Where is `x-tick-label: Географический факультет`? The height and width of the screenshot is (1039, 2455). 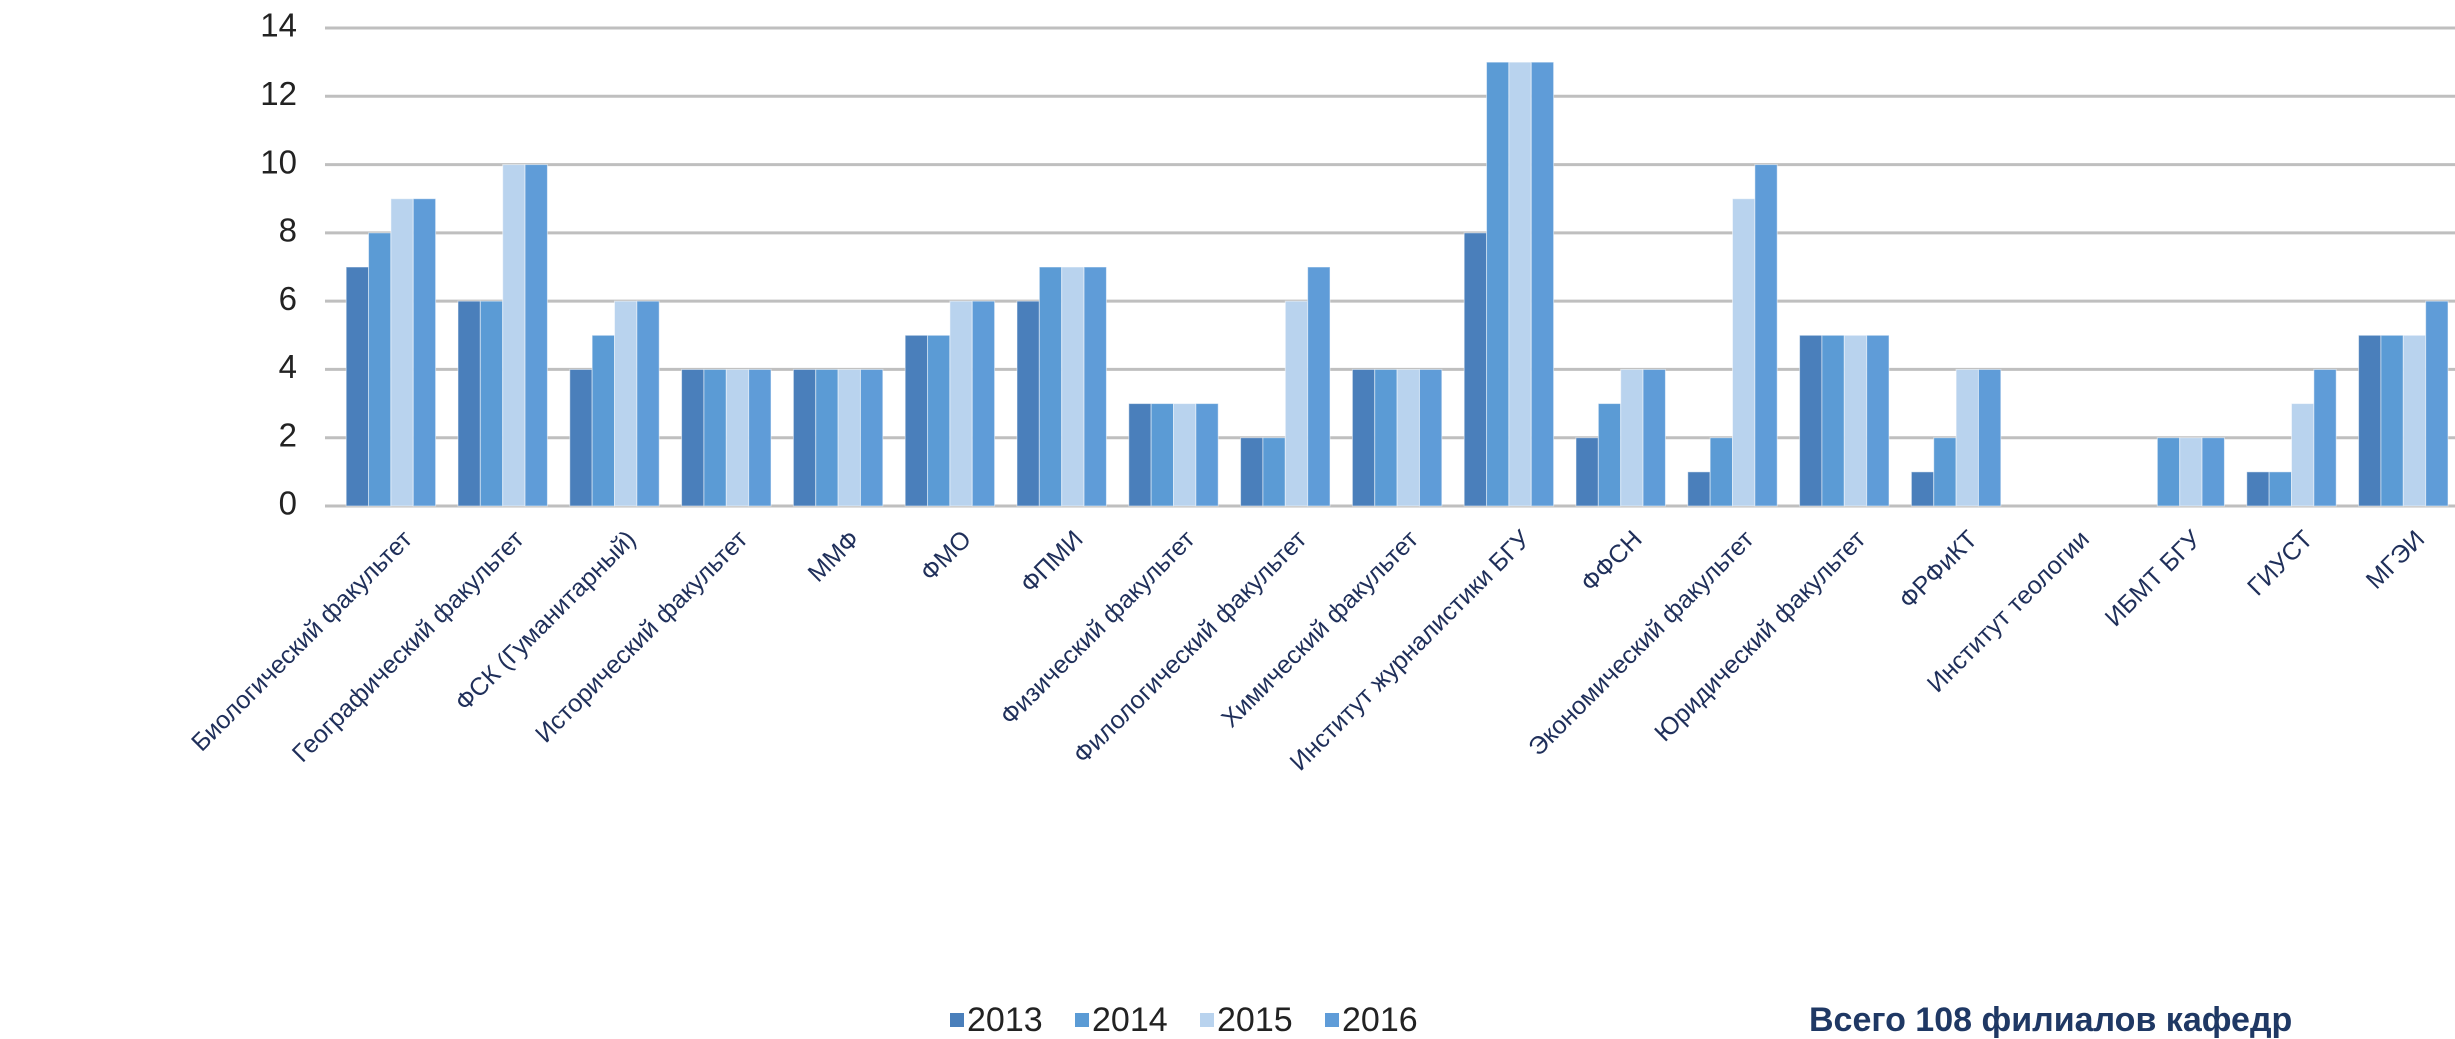 x-tick-label: Географический факультет is located at coordinates (408, 646).